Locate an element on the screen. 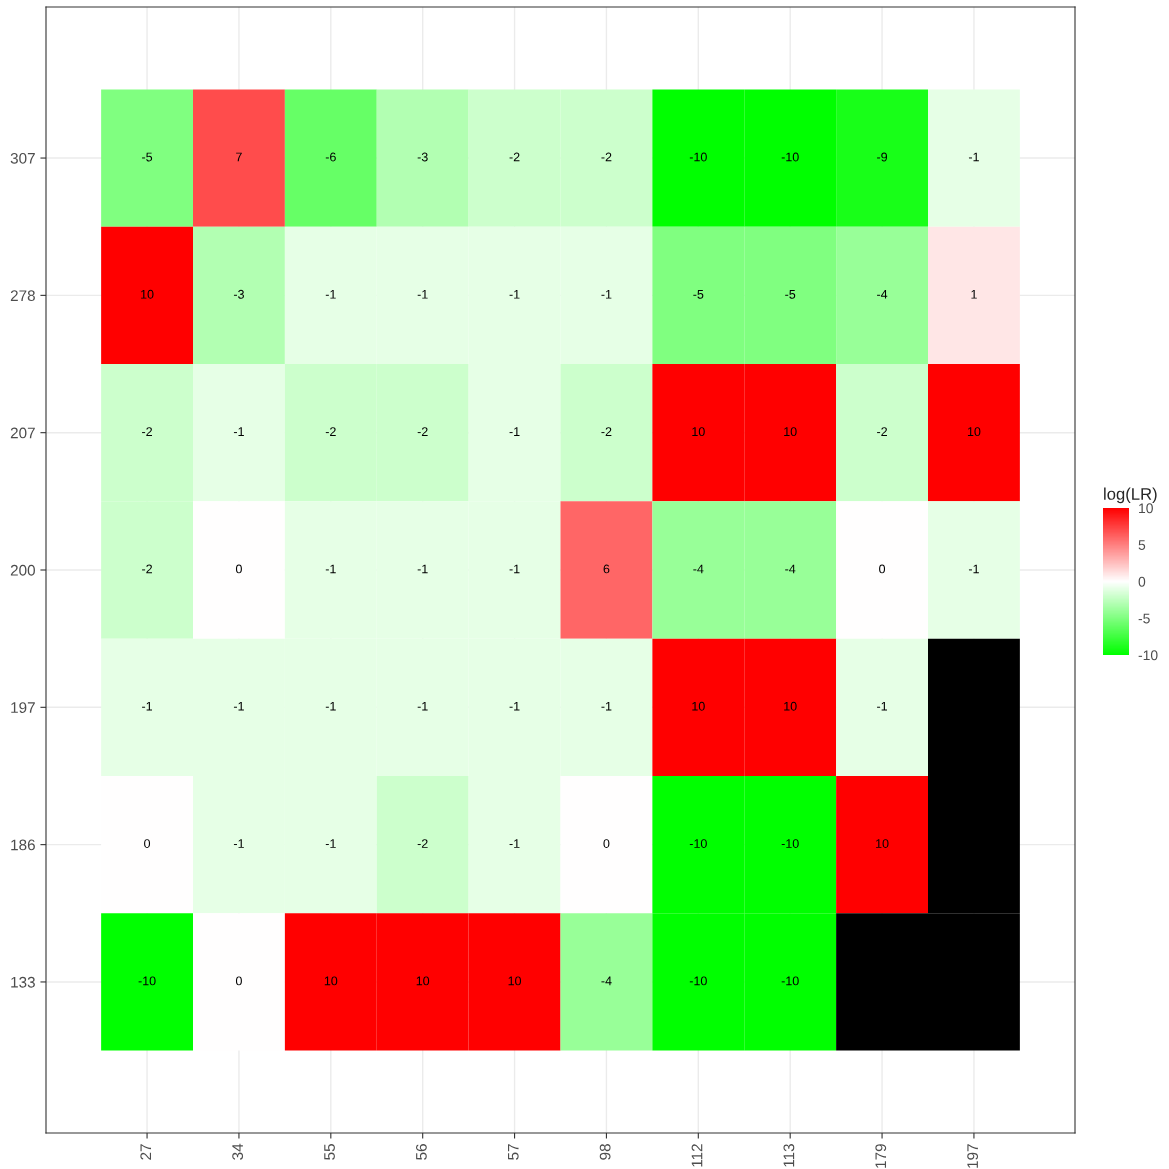 The image size is (1169, 1169). x-tick-label: 27 is located at coordinates (146, 1152).